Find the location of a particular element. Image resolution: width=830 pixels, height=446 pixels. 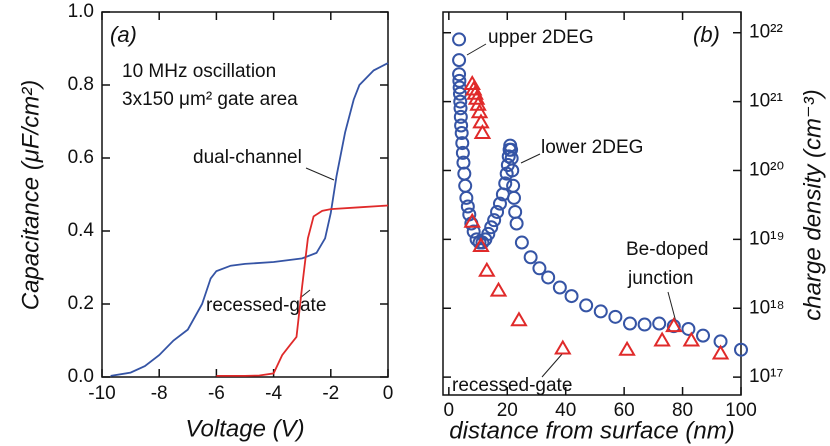

annotation: upper 2DEG is located at coordinates (541, 37).